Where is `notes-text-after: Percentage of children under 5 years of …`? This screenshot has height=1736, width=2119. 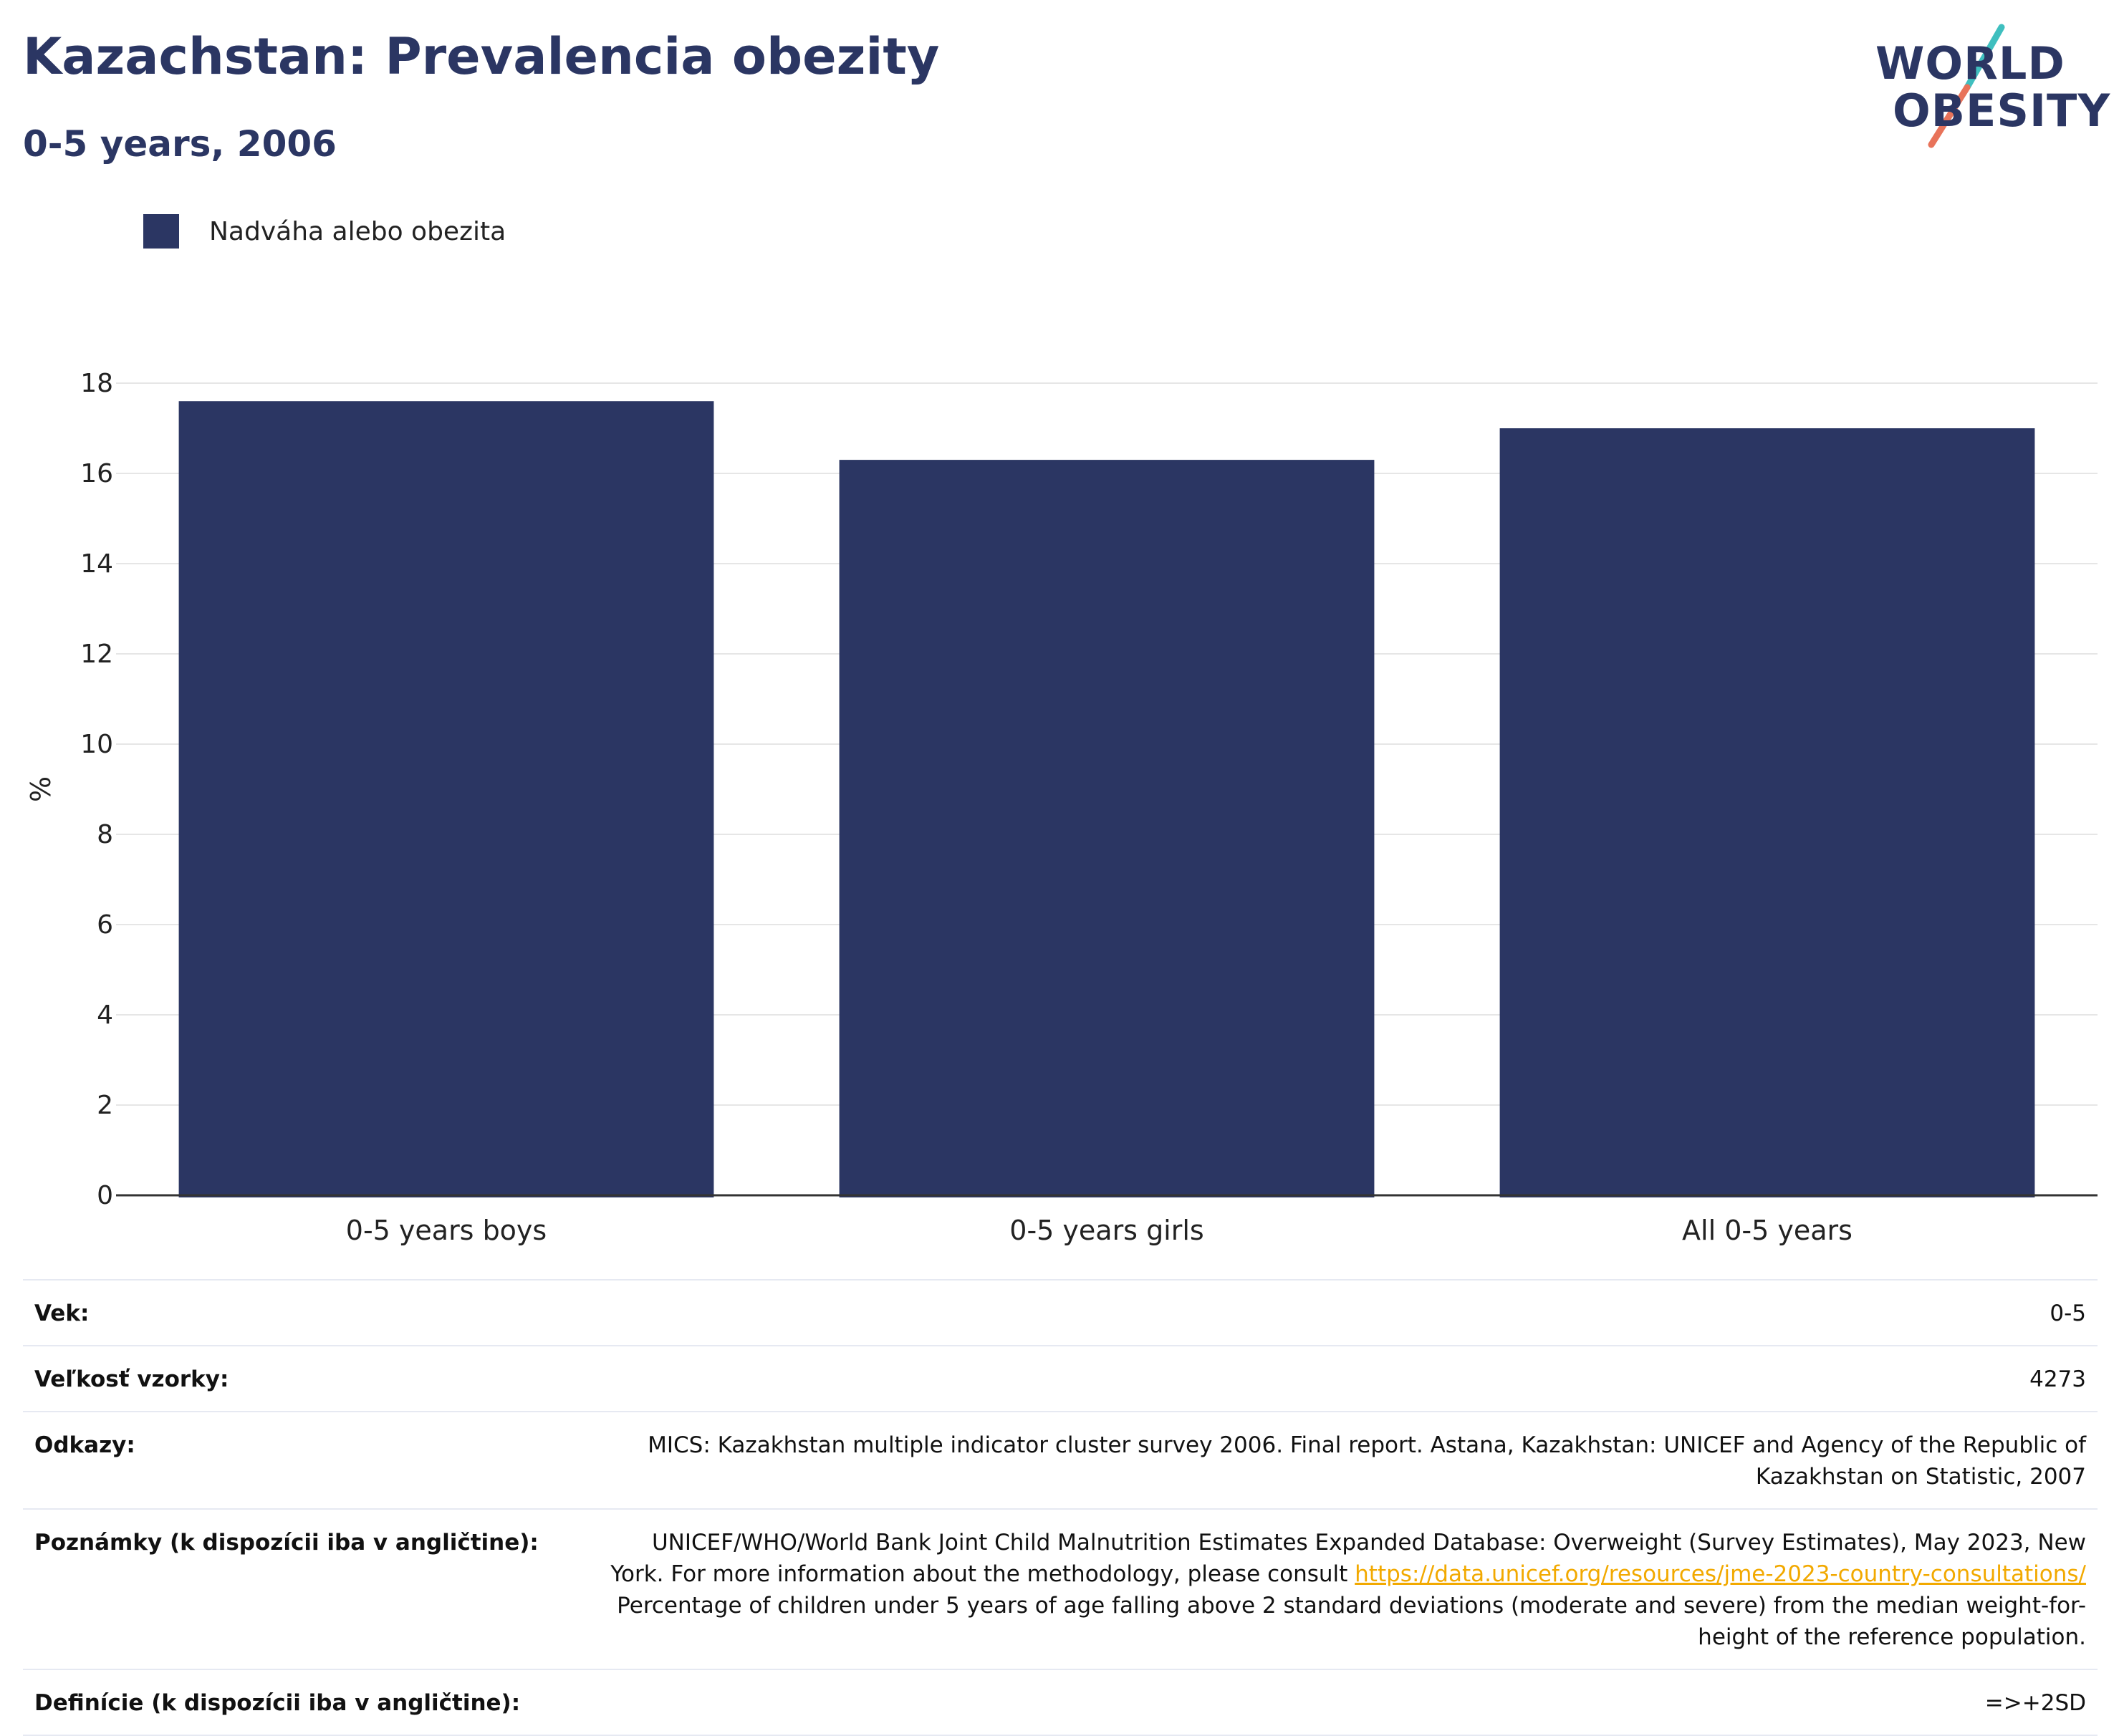
notes-text-after: Percentage of children under 5 years of … is located at coordinates (1352, 1621).